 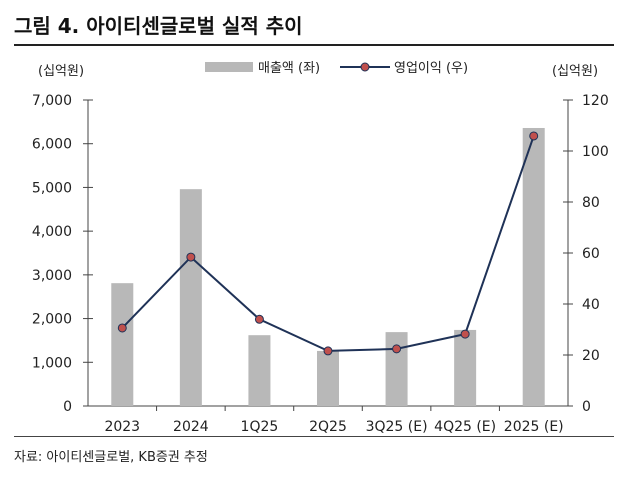 What do you see at coordinates (229, 67) in the screenshot?
I see `legend-bar-swatch` at bounding box center [229, 67].